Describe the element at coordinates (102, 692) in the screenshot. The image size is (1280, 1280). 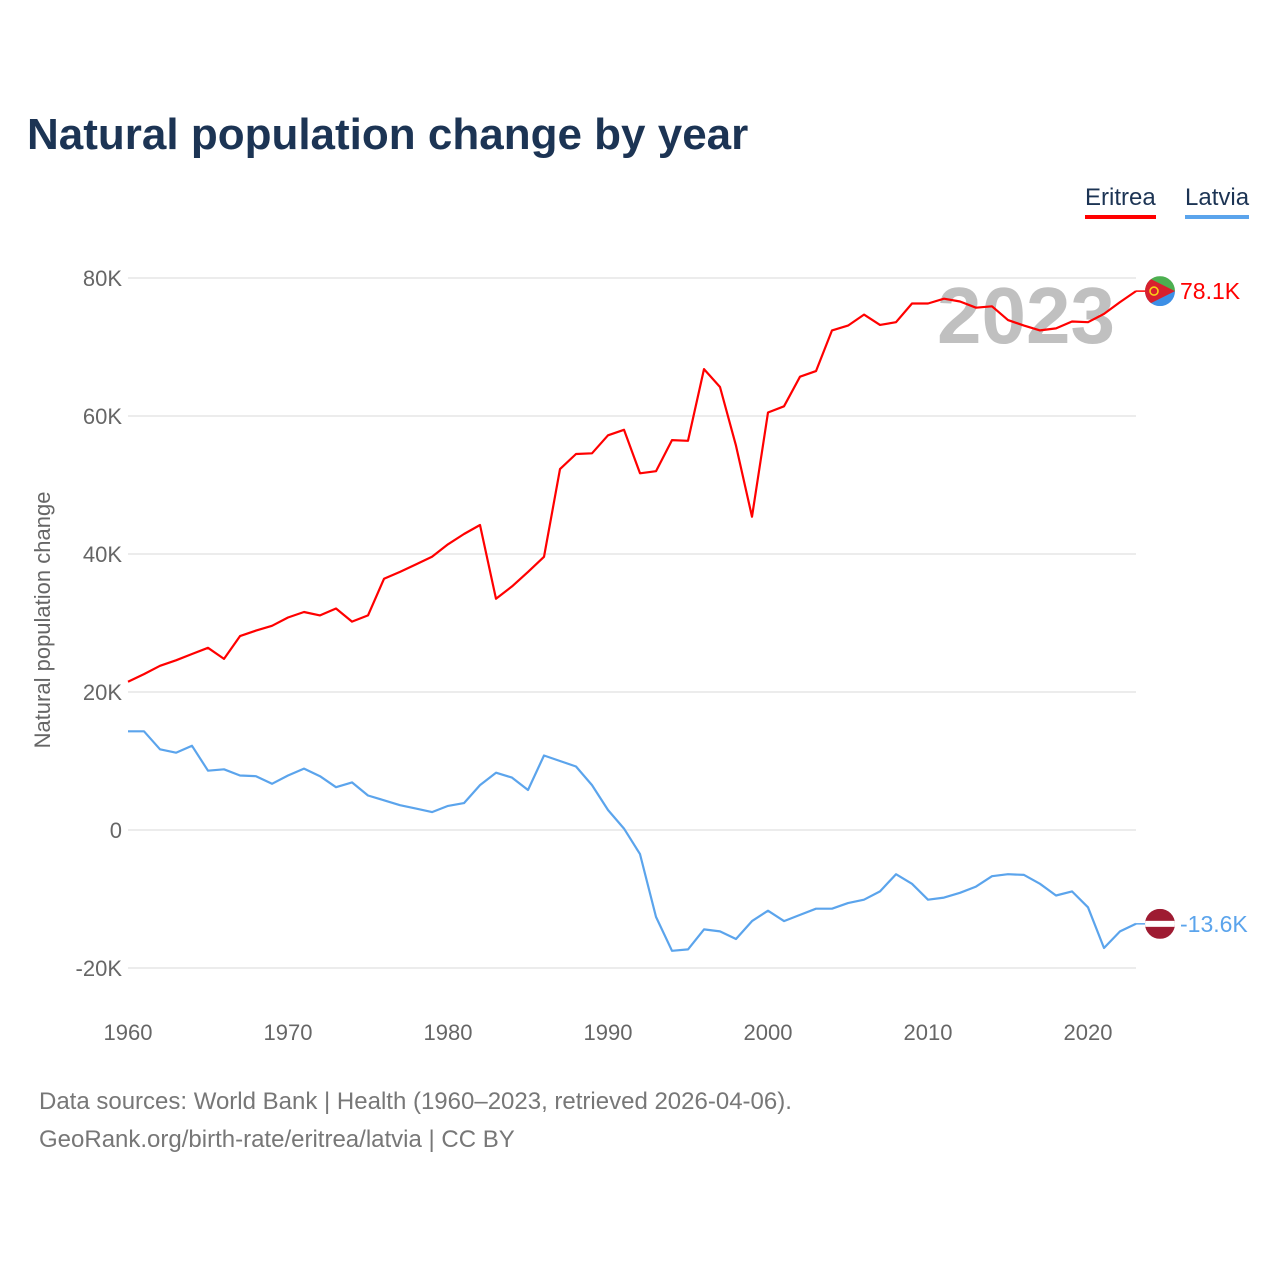
I see `y-tick-label: 20K` at that location.